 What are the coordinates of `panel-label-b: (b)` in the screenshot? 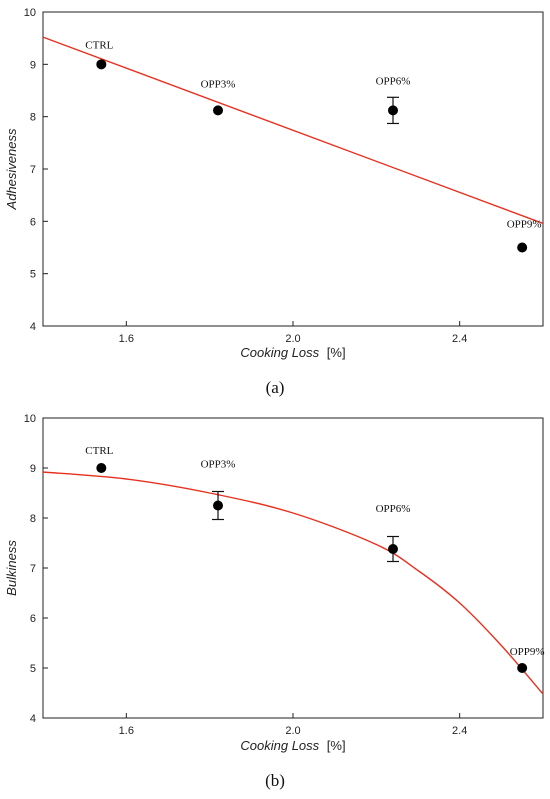 It's located at (275, 780).